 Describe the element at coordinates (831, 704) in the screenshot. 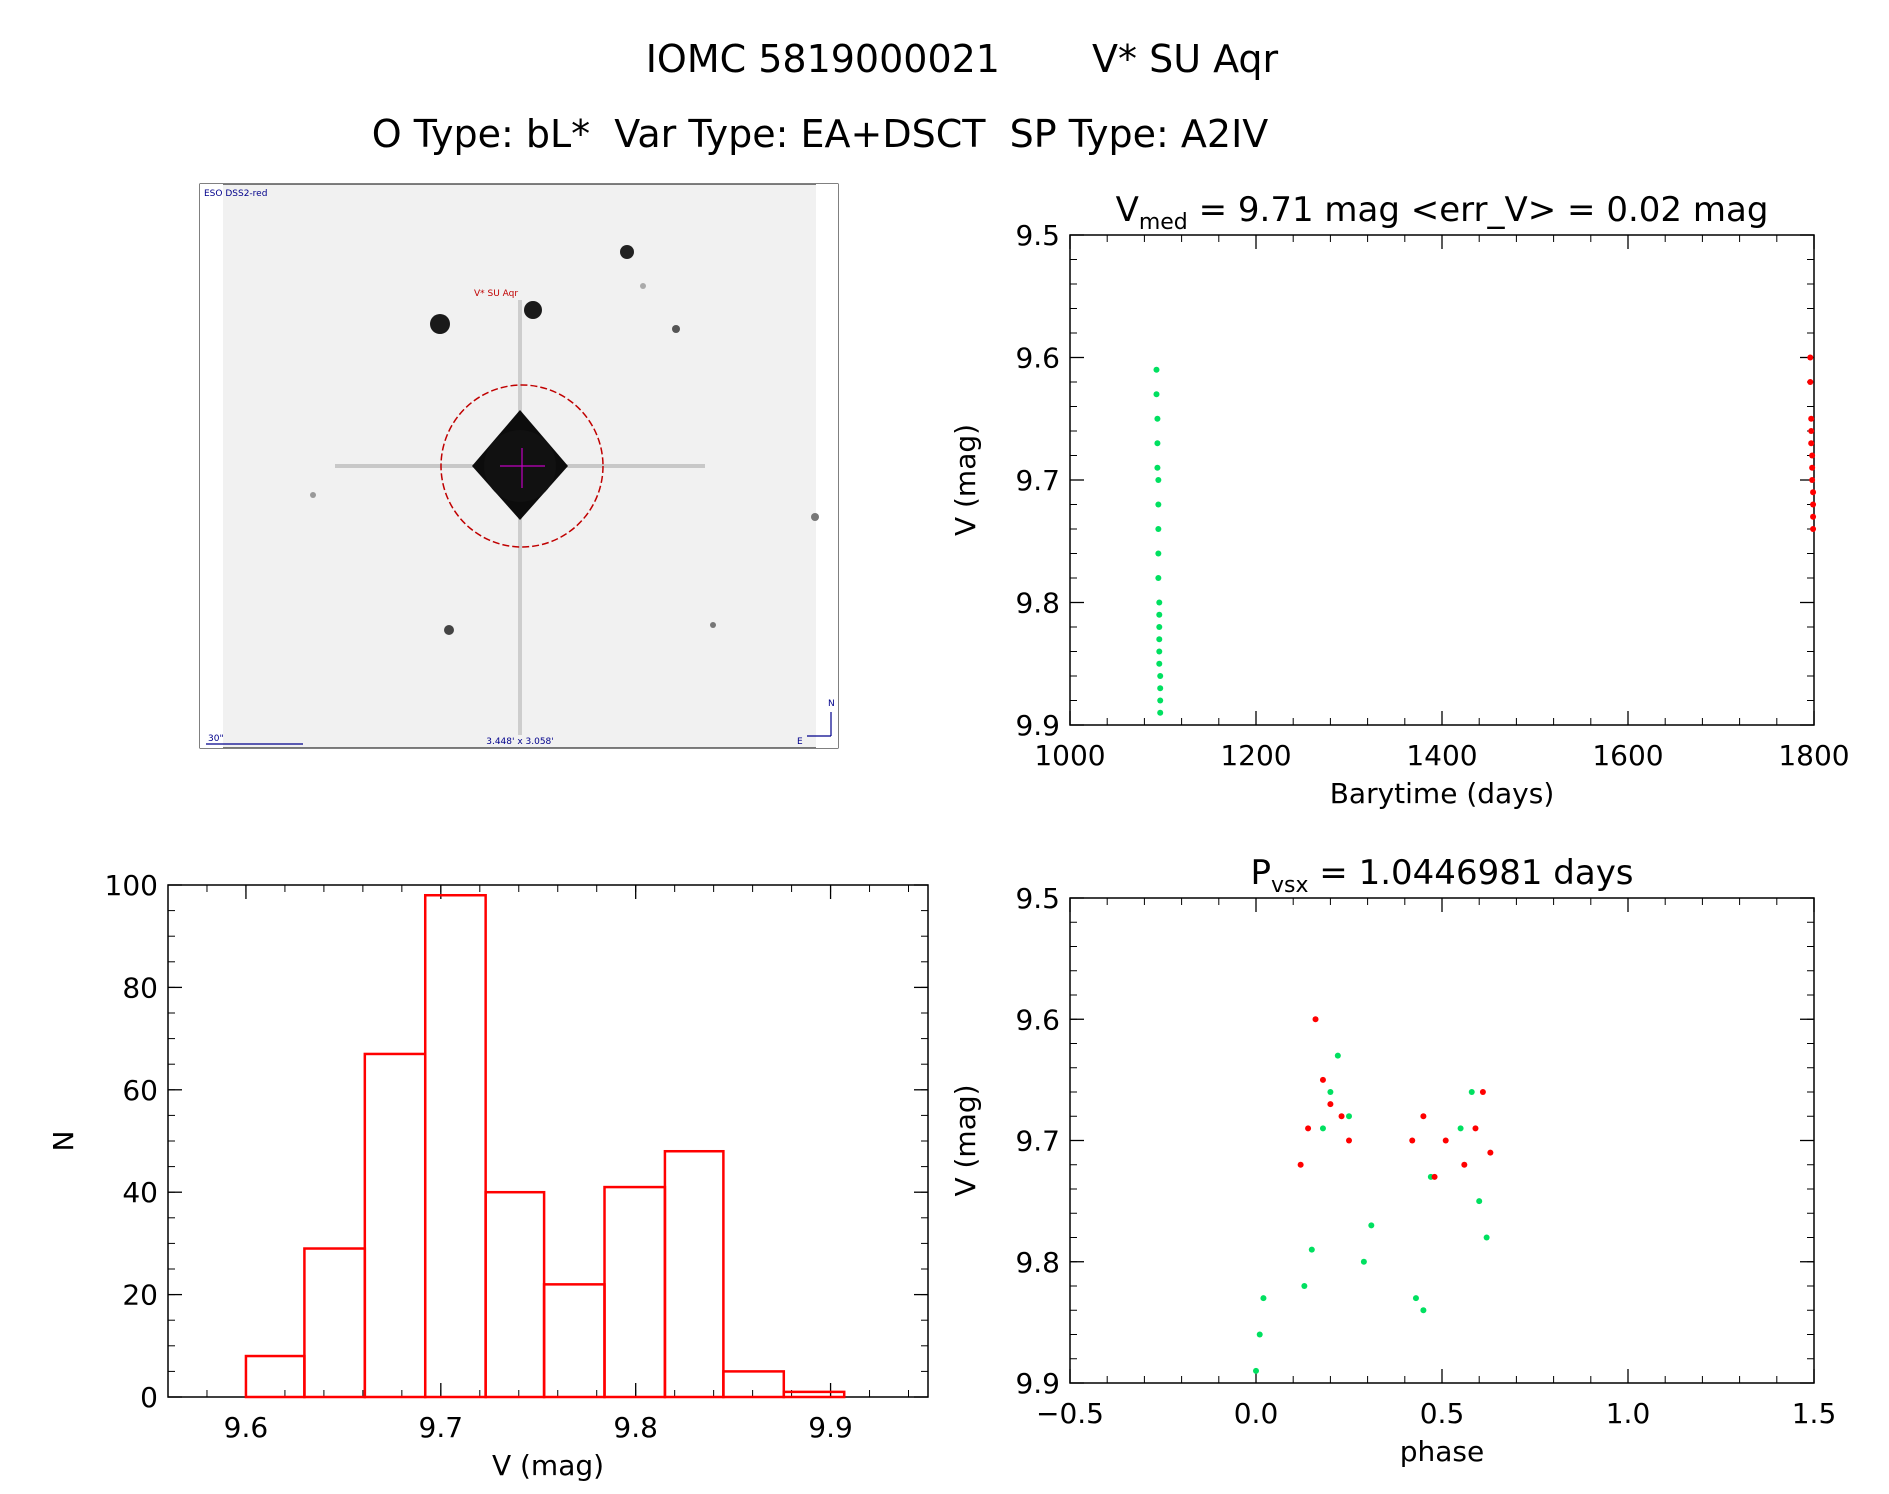

I see `finder-north-label: N` at that location.